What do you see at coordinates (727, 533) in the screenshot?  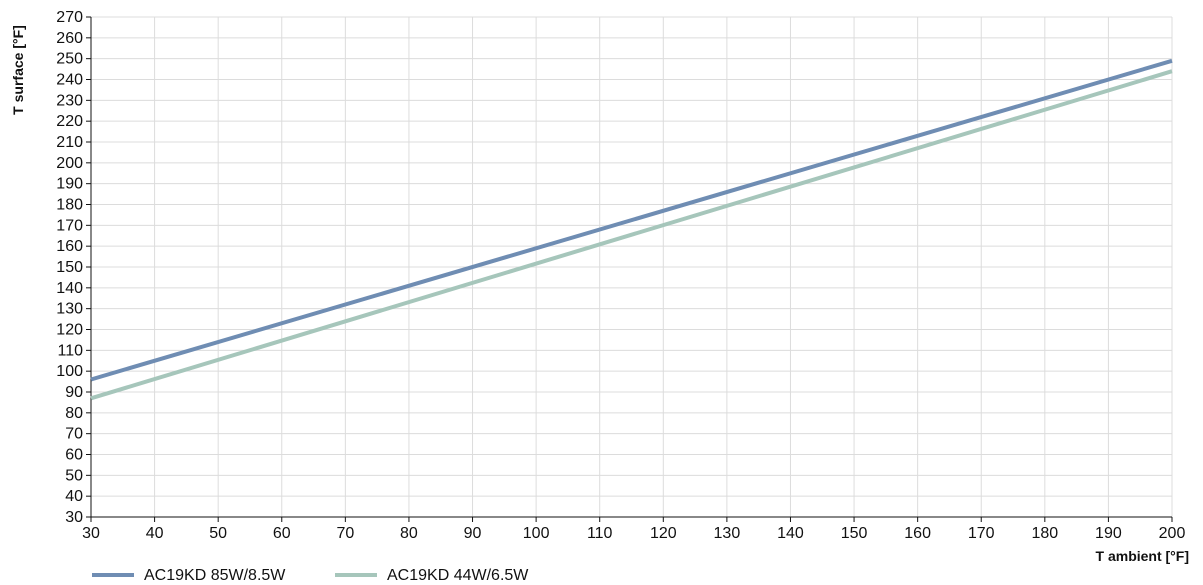 I see `x-tick-label: 130` at bounding box center [727, 533].